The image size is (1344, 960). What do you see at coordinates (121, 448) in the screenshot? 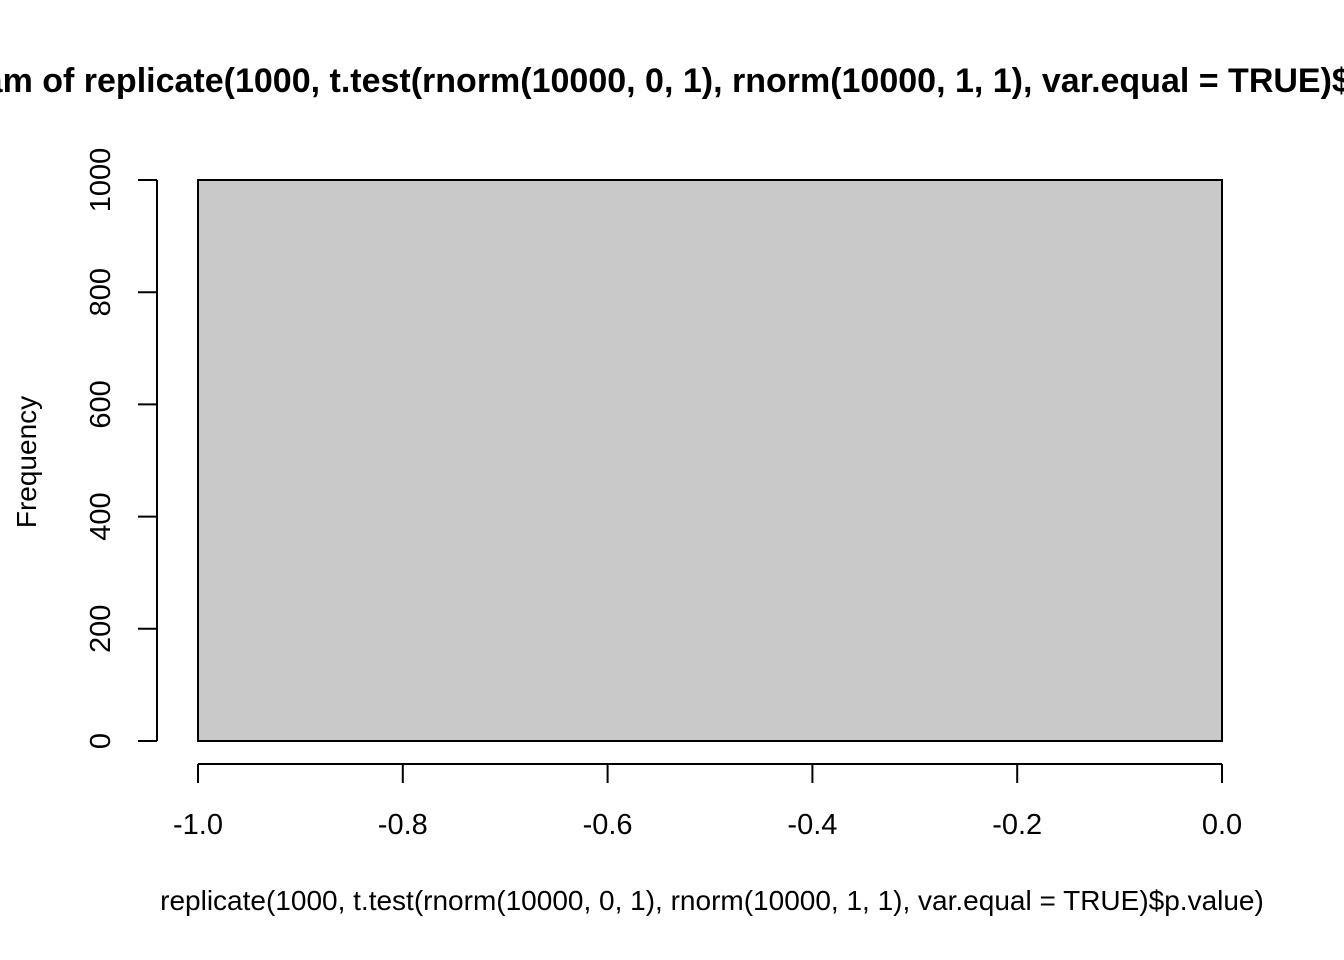
I see `y-axis: 0 200 400 600 800 1000` at bounding box center [121, 448].